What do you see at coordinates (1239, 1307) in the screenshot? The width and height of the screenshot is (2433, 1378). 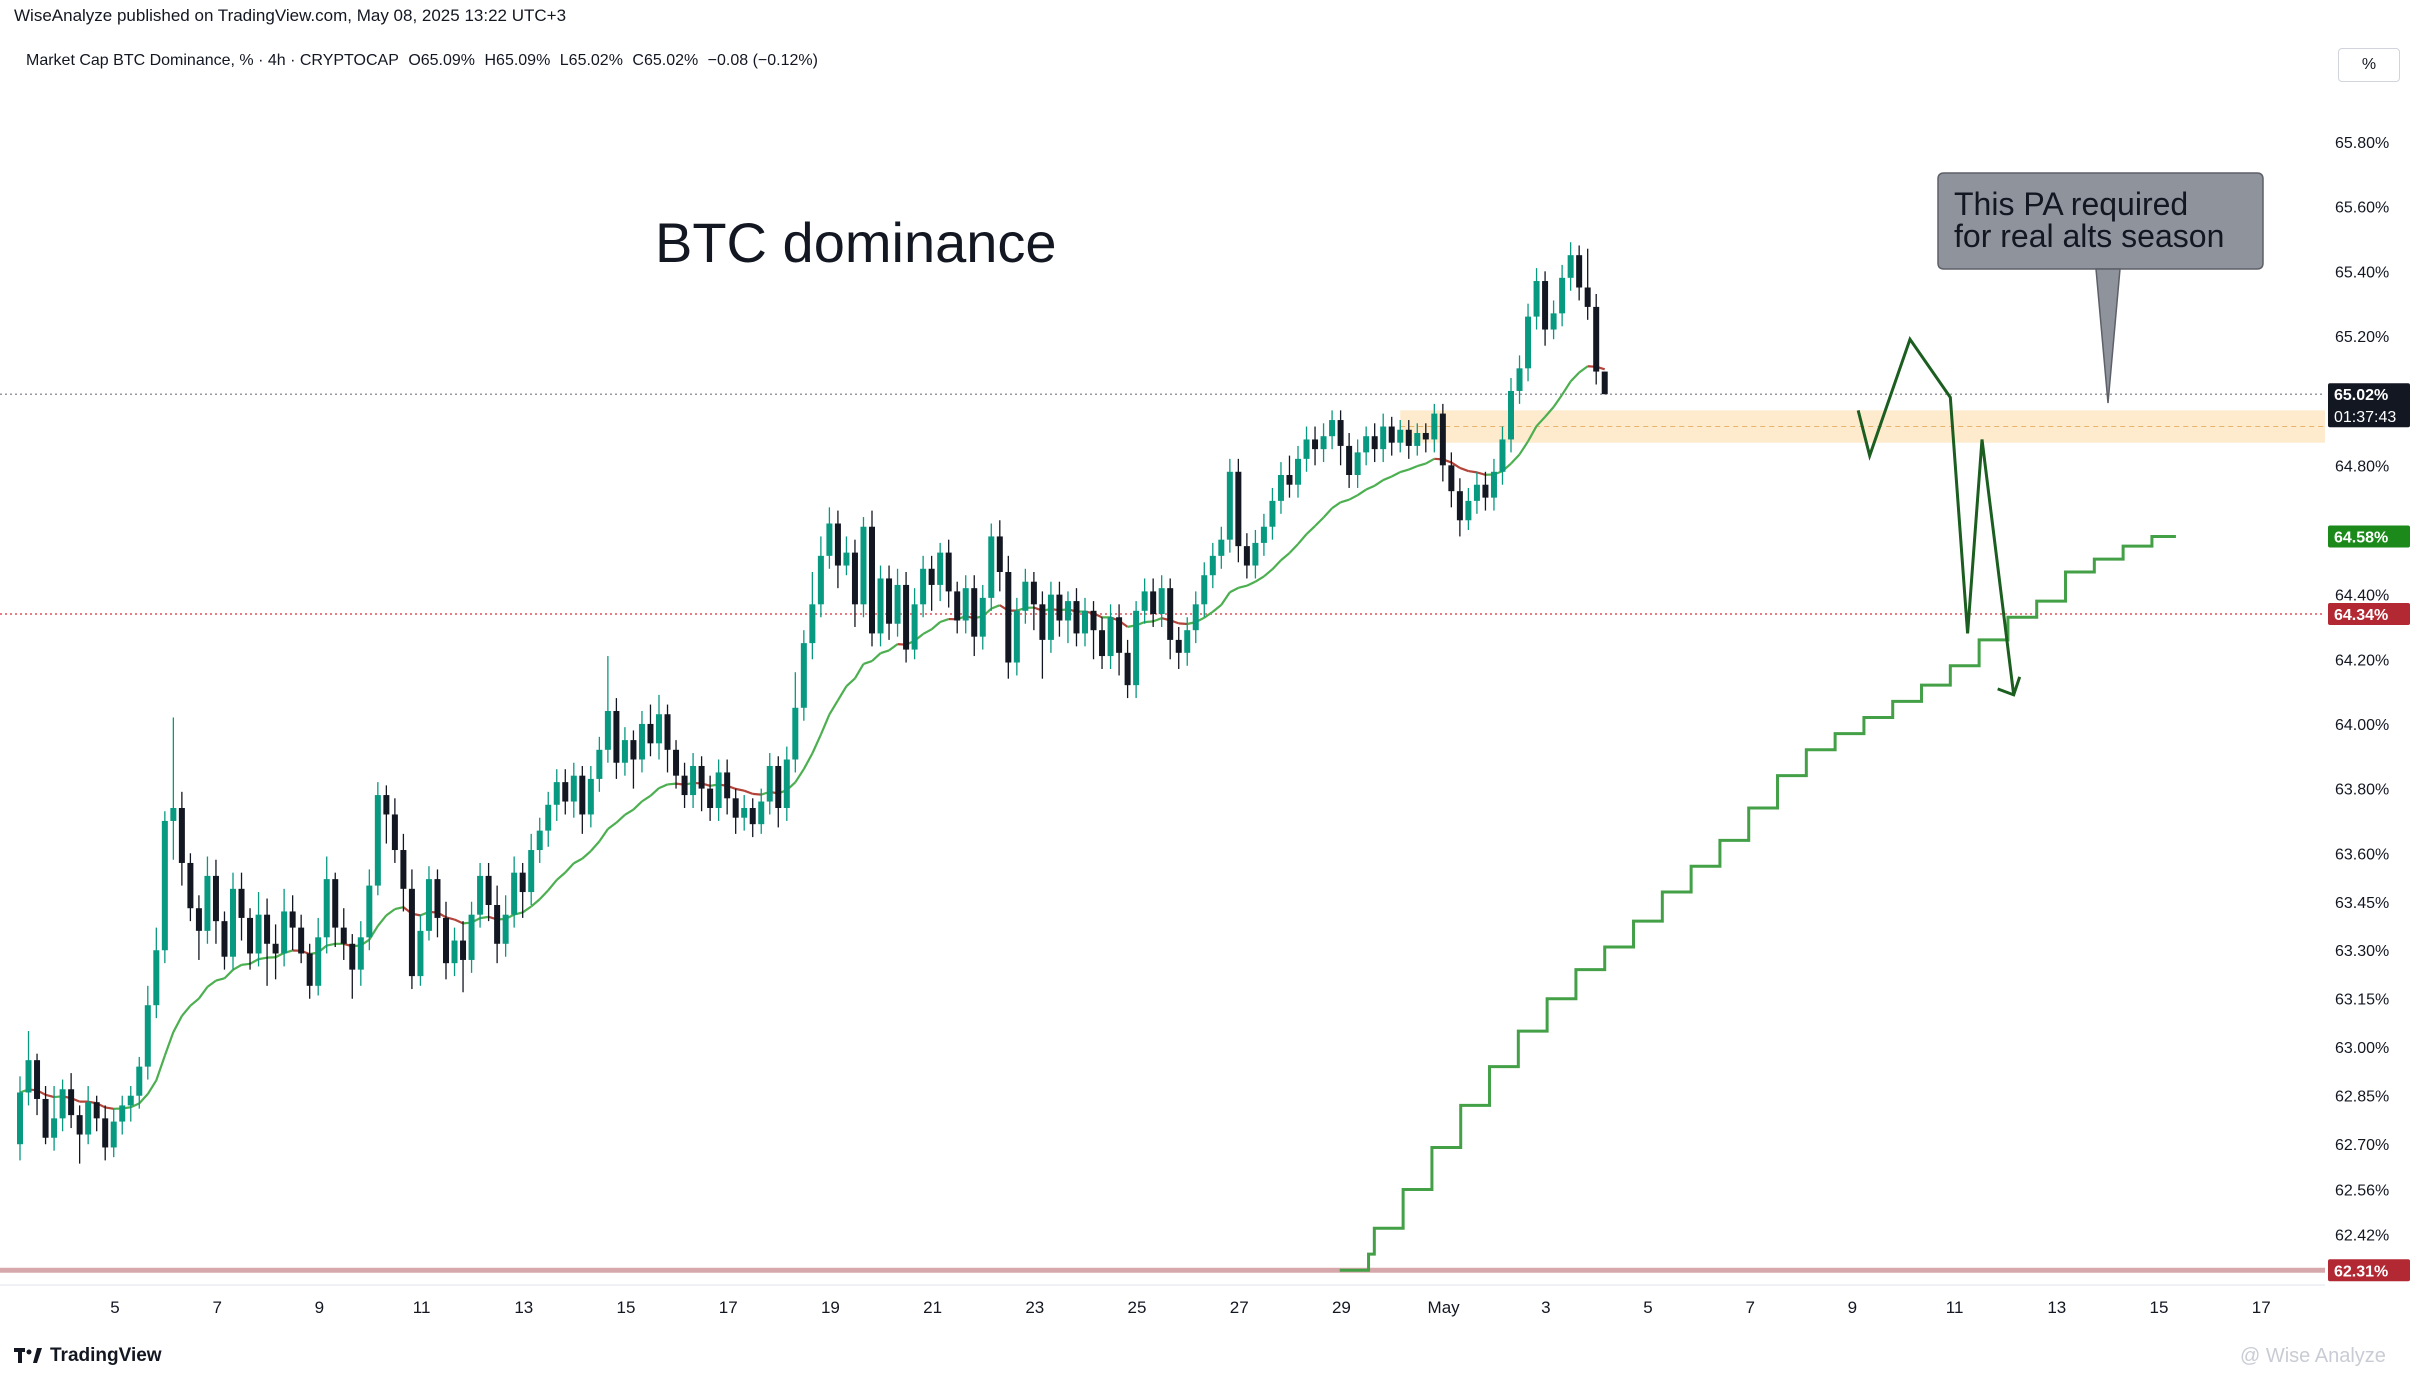 I see `x-tick-label: 27` at bounding box center [1239, 1307].